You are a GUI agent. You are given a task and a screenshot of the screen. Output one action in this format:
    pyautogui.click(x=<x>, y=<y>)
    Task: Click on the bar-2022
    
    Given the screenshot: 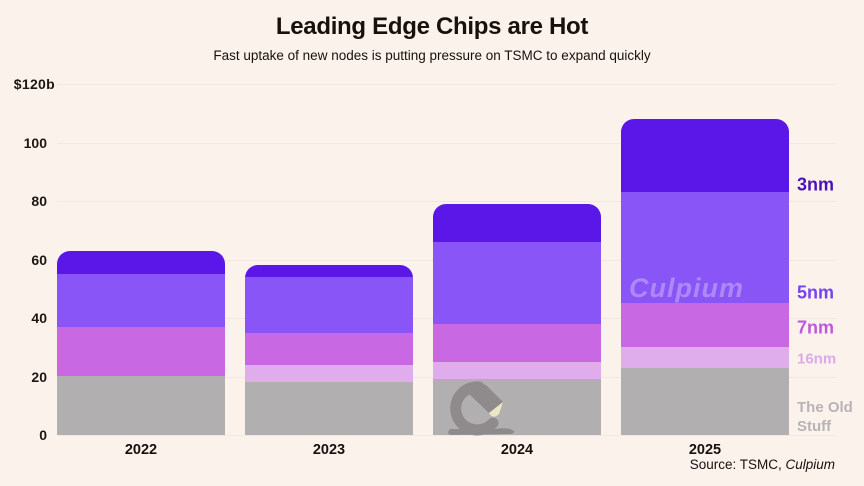 What is the action you would take?
    pyautogui.click(x=141, y=342)
    